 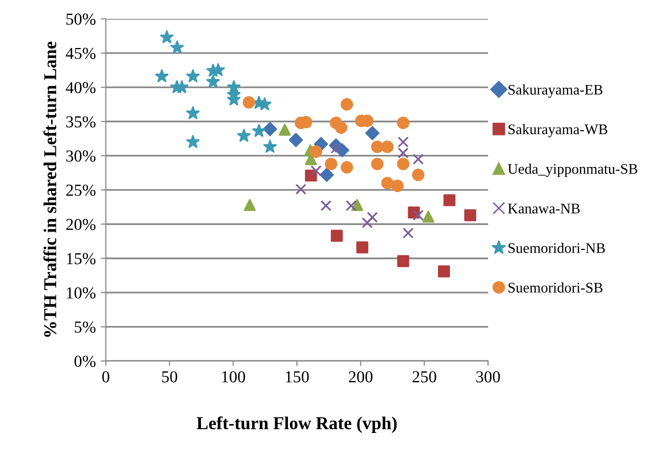 I want to click on y-tick-label: 45%, so click(x=81, y=54).